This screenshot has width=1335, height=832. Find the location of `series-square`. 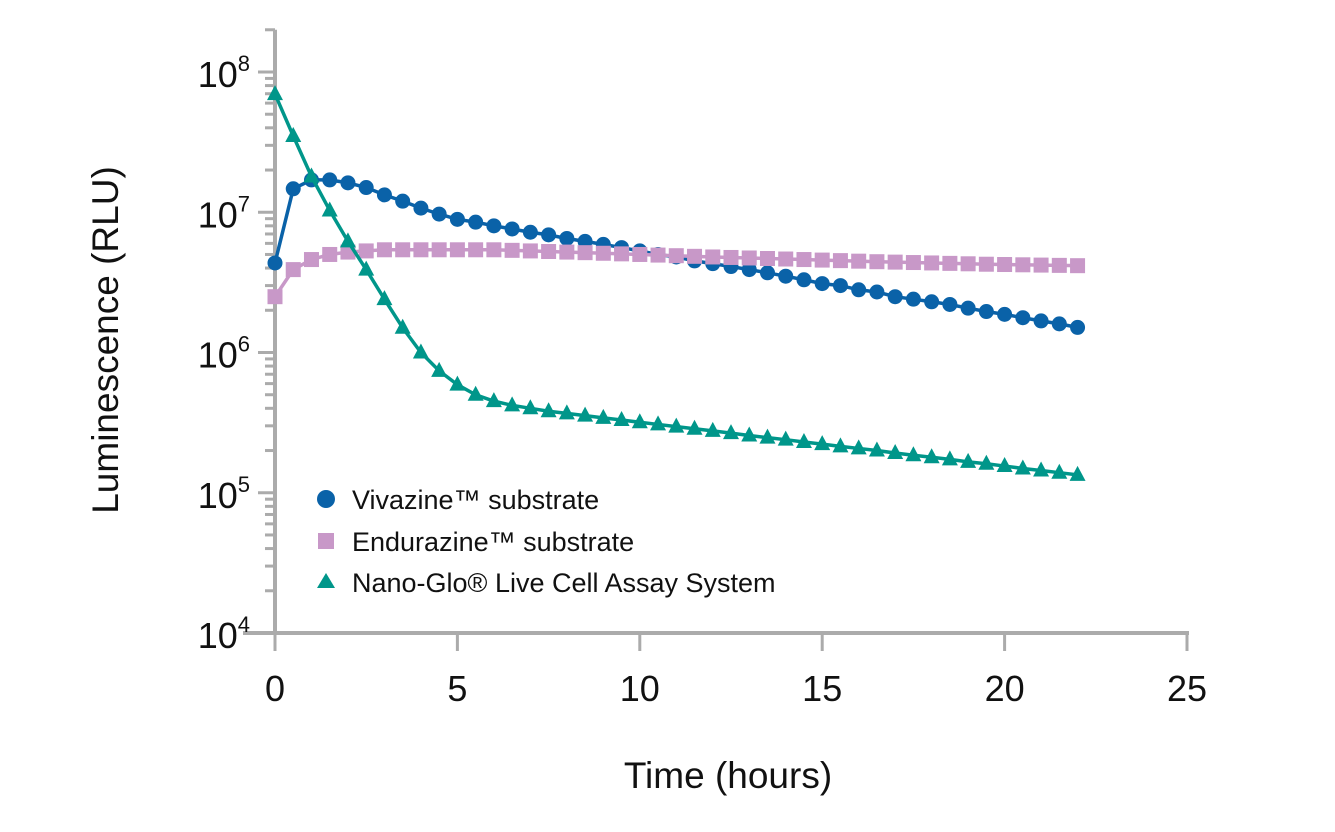

series-square is located at coordinates (676, 273).